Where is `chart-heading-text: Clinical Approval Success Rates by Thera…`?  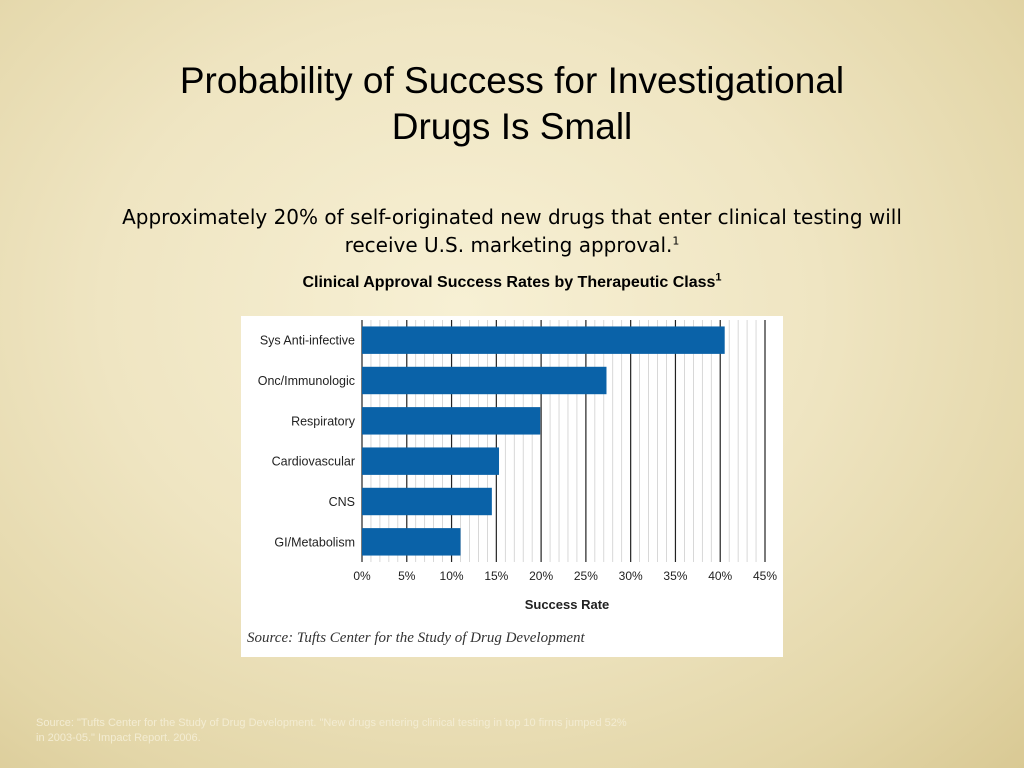
chart-heading-text: Clinical Approval Success Rates by Thera… is located at coordinates (509, 282).